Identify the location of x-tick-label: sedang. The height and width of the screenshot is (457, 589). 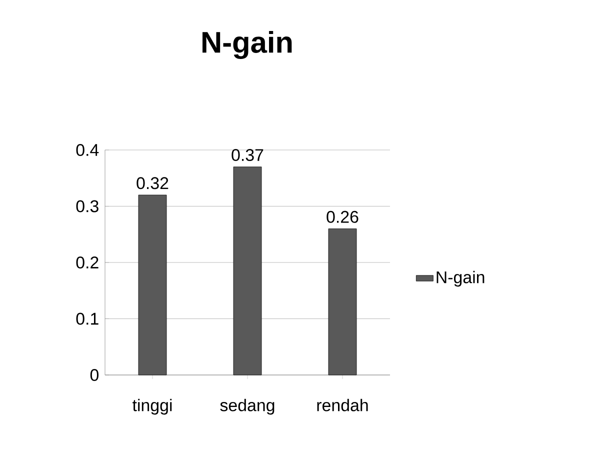
(247, 406).